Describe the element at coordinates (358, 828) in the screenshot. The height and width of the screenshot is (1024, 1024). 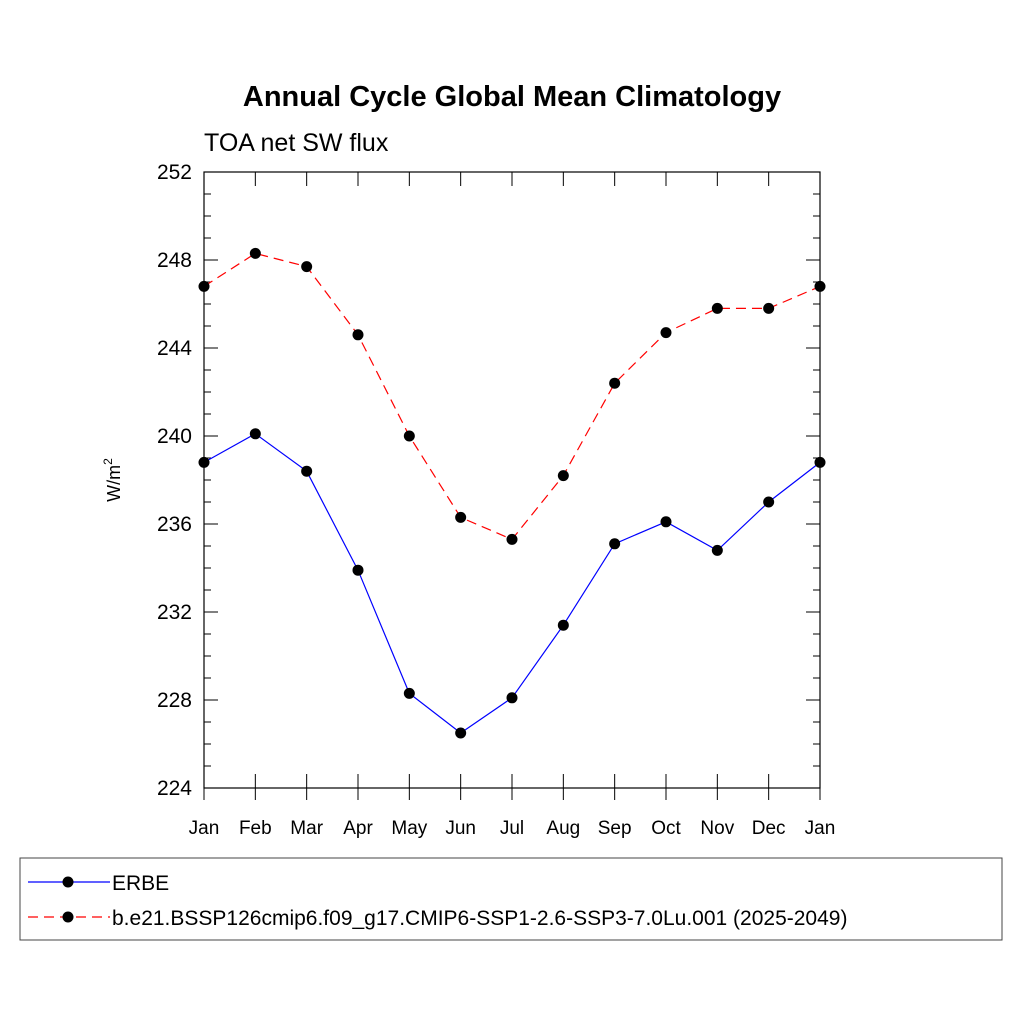
I see `x-tick-label: Apr` at that location.